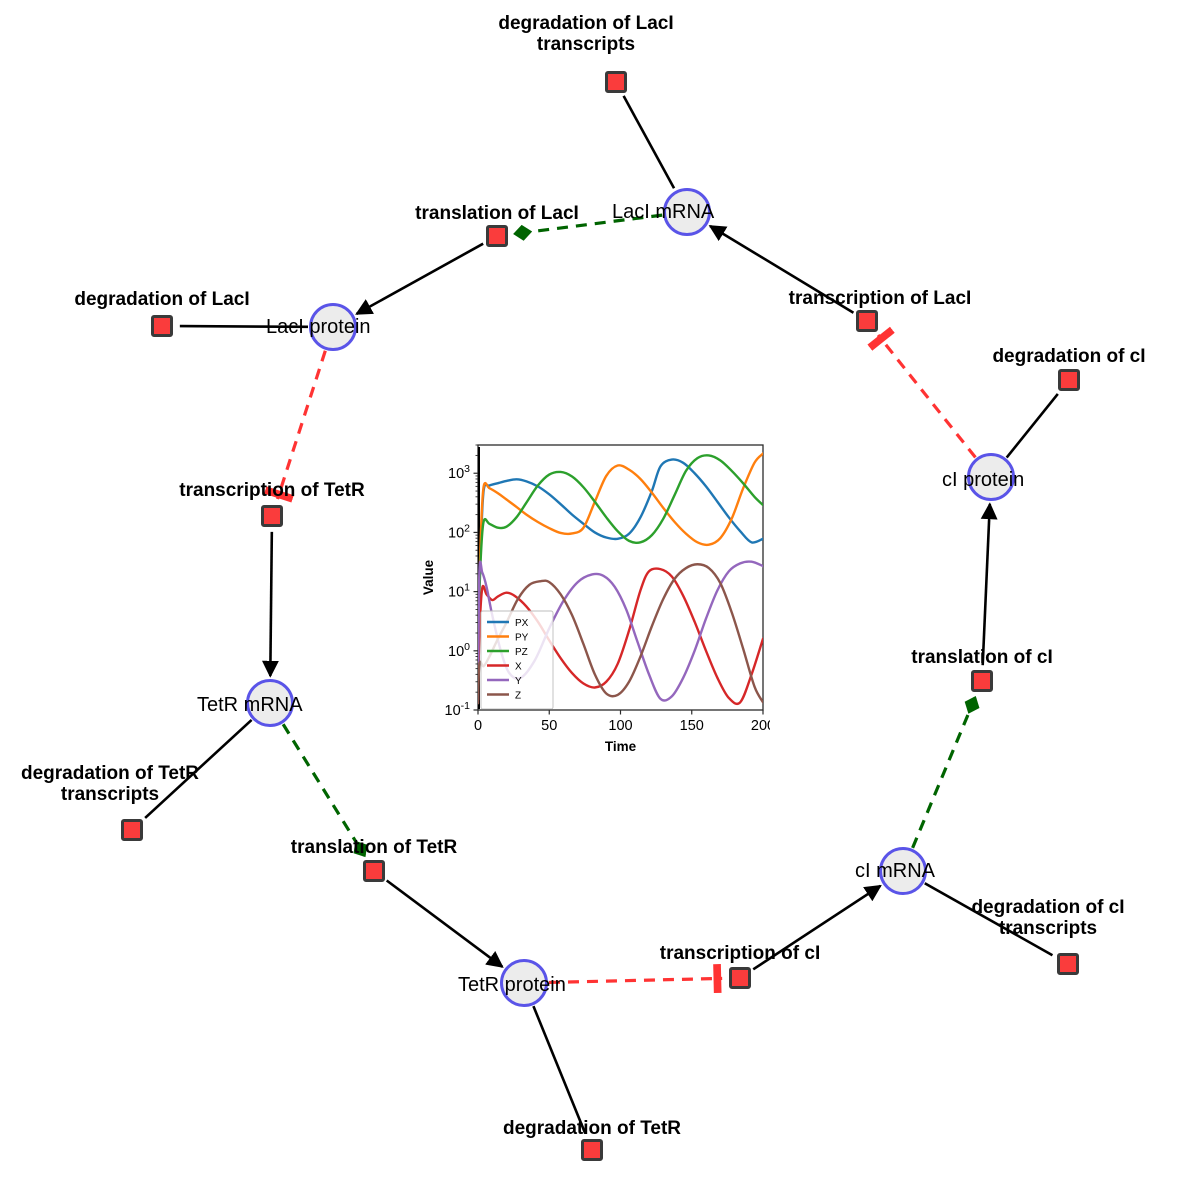  What do you see at coordinates (374, 847) in the screenshot?
I see `reaction-label-translation_tetr: translation of TetR` at bounding box center [374, 847].